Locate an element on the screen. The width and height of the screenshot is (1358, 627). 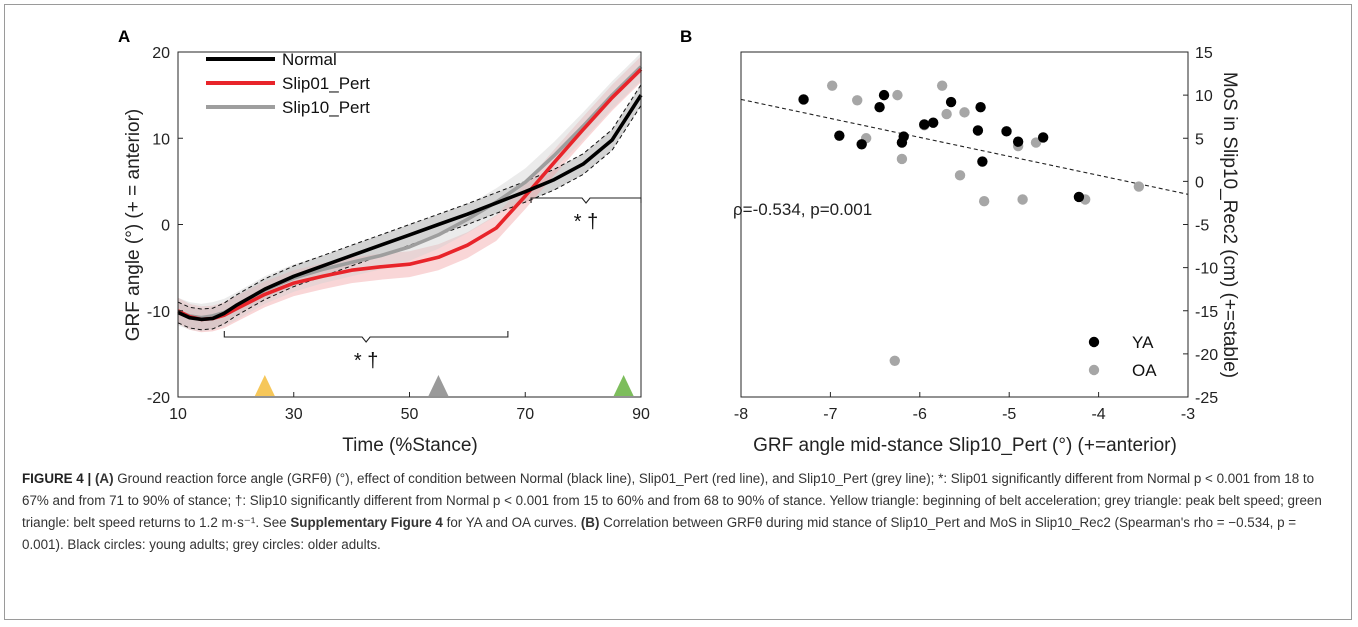
panel-a-significance-brackets: * † * † is located at coordinates (432, 284).